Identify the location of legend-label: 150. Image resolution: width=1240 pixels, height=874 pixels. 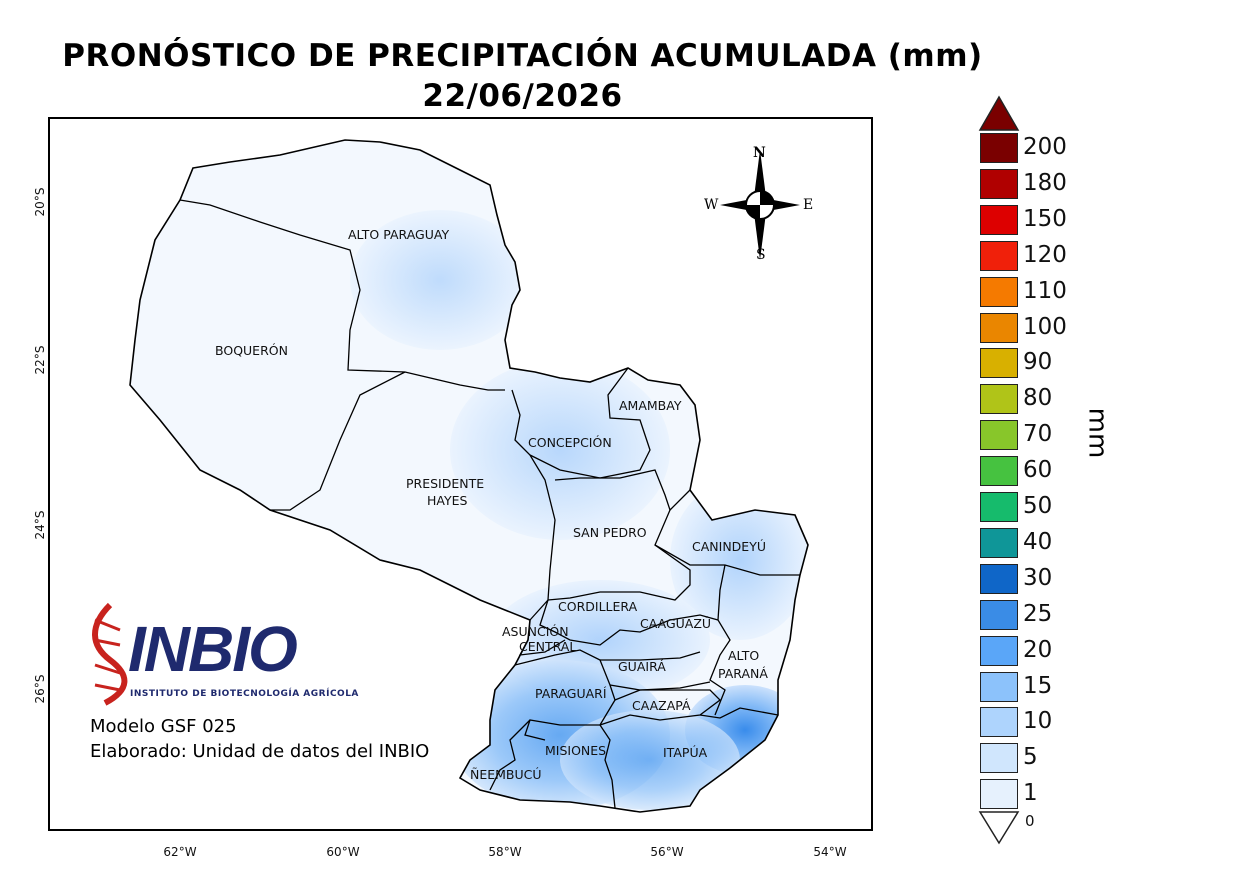
(1045, 218).